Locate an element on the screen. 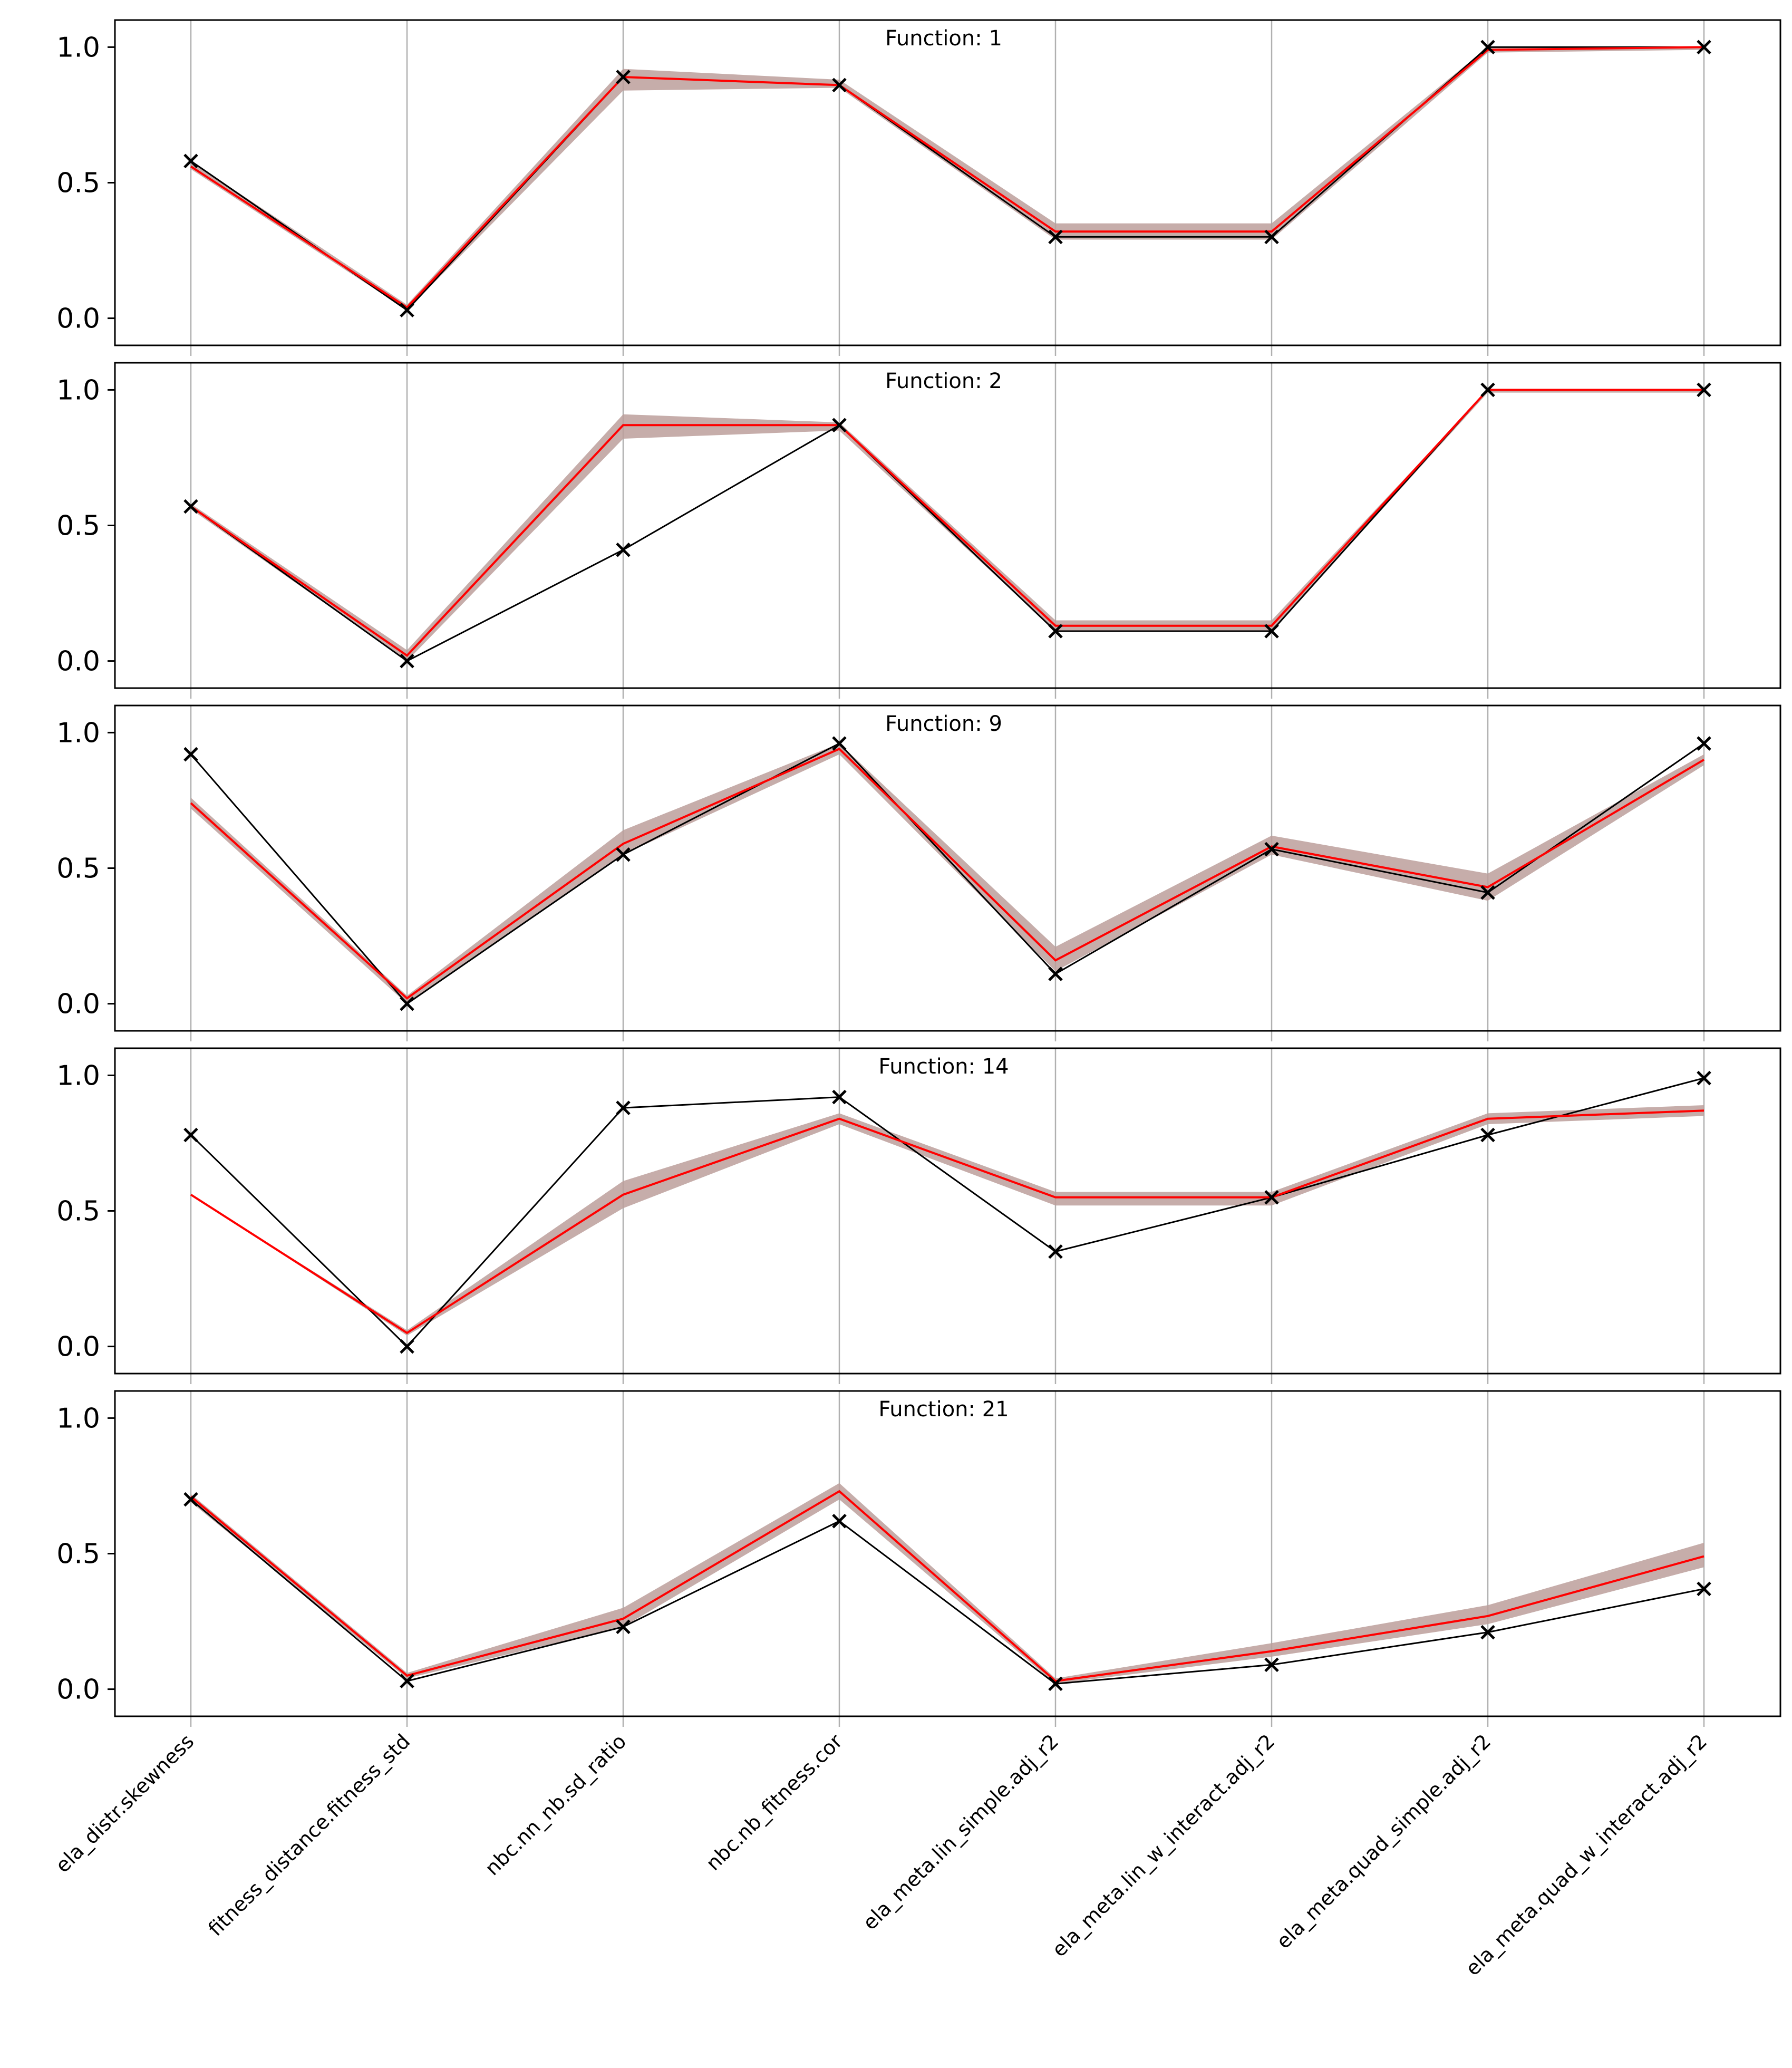 This screenshot has width=1792, height=2068. panel-title: Function: 9 is located at coordinates (943, 724).